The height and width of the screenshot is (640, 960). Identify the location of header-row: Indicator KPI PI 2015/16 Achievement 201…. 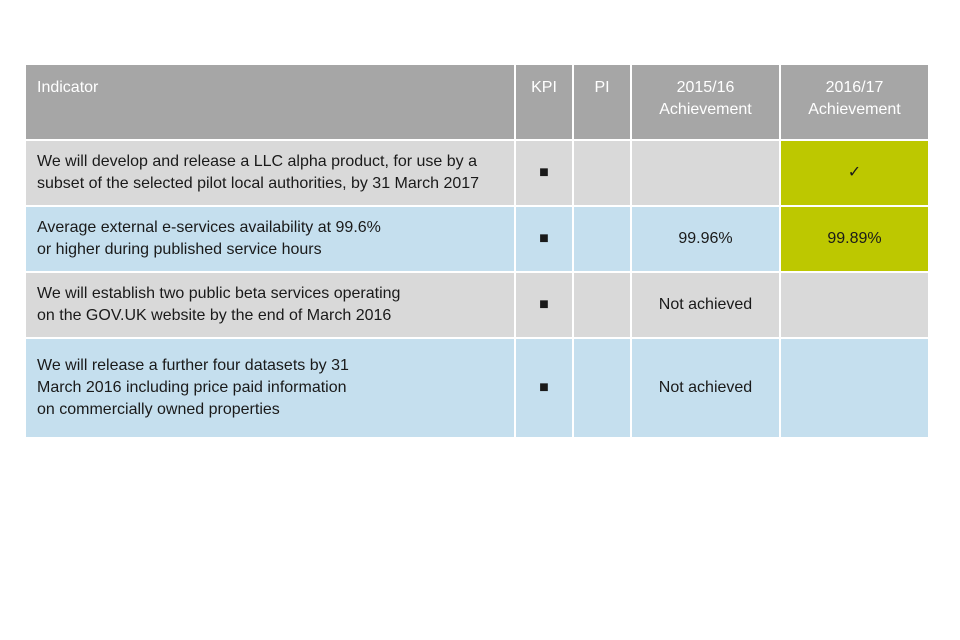
(477, 102).